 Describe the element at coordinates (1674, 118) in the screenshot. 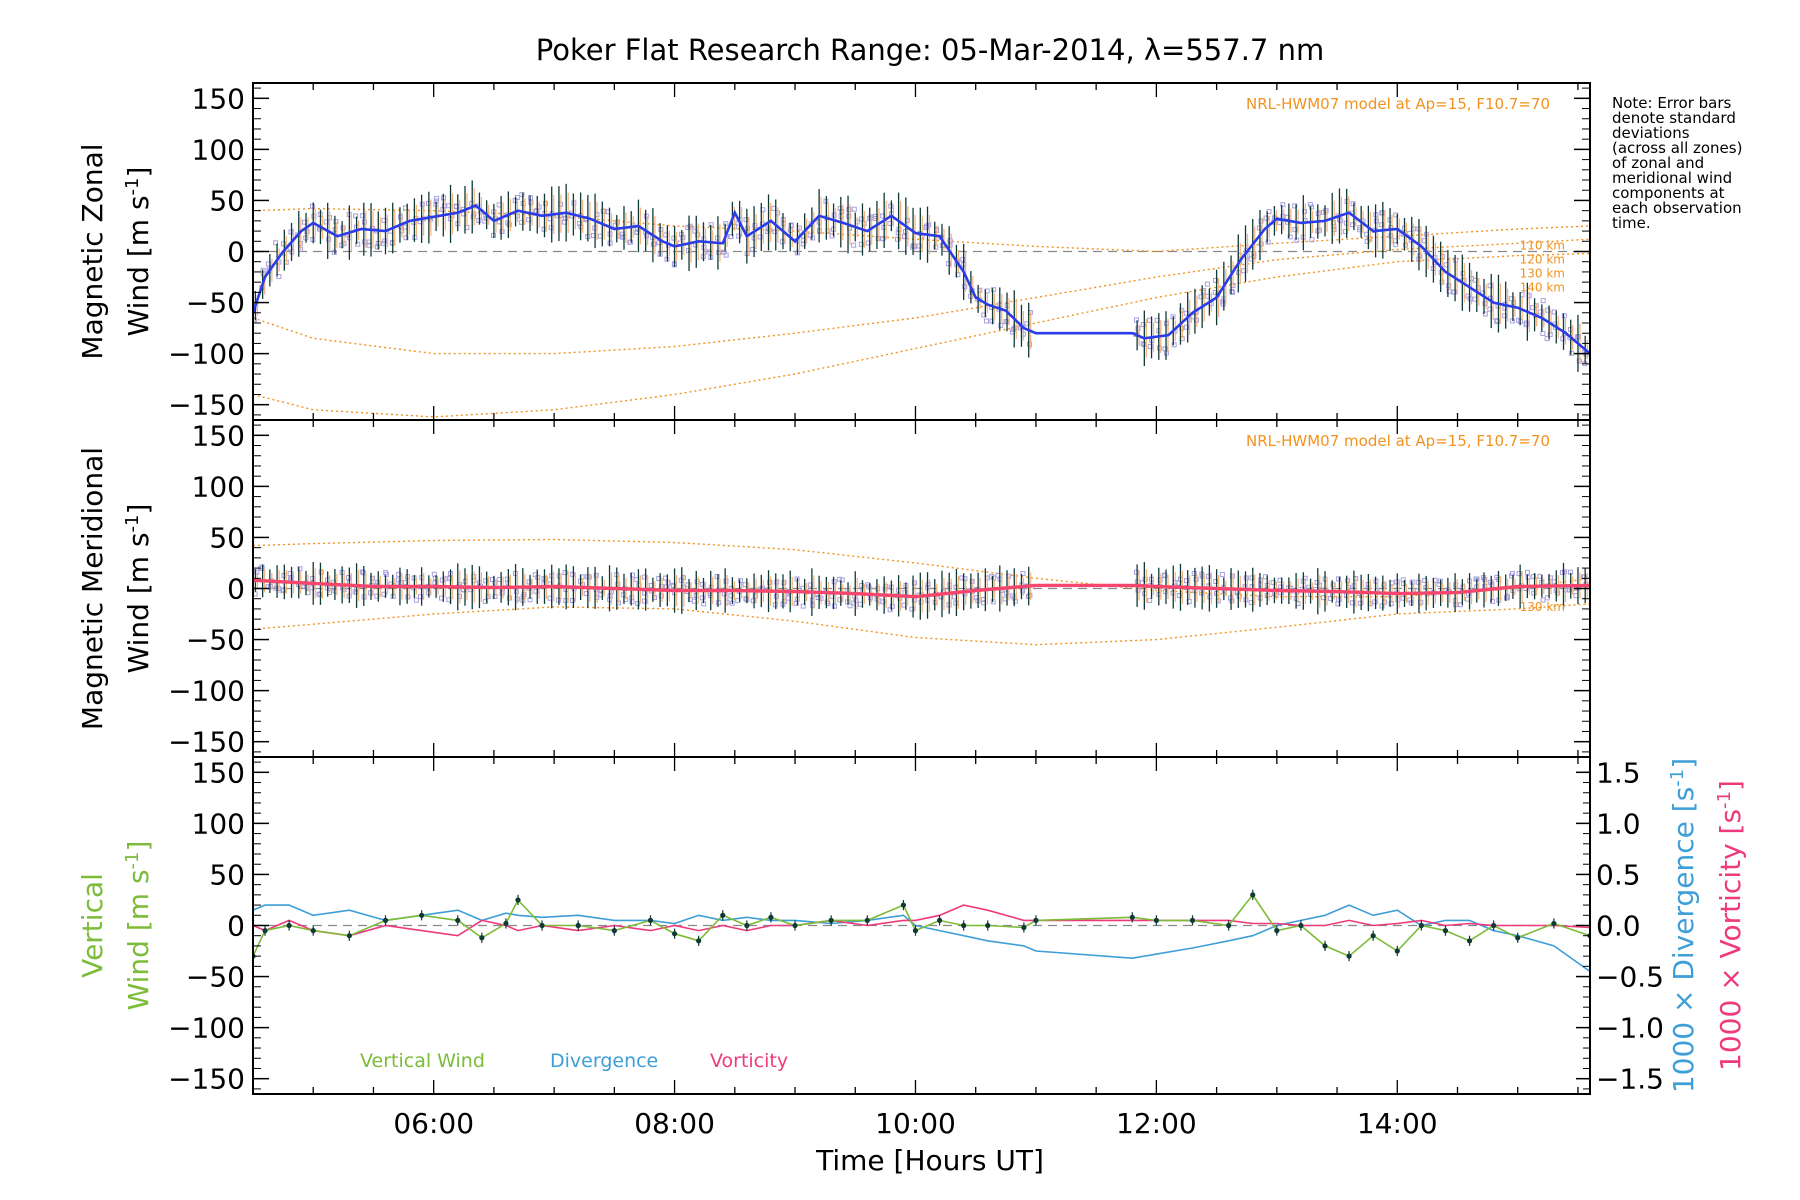

I see `note-line: denote standard` at that location.